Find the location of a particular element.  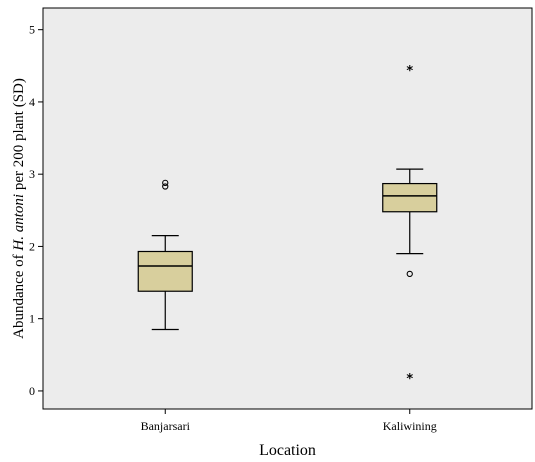

y-axis-title-suffix: per 200 plant (SD) is located at coordinates (19, 136).